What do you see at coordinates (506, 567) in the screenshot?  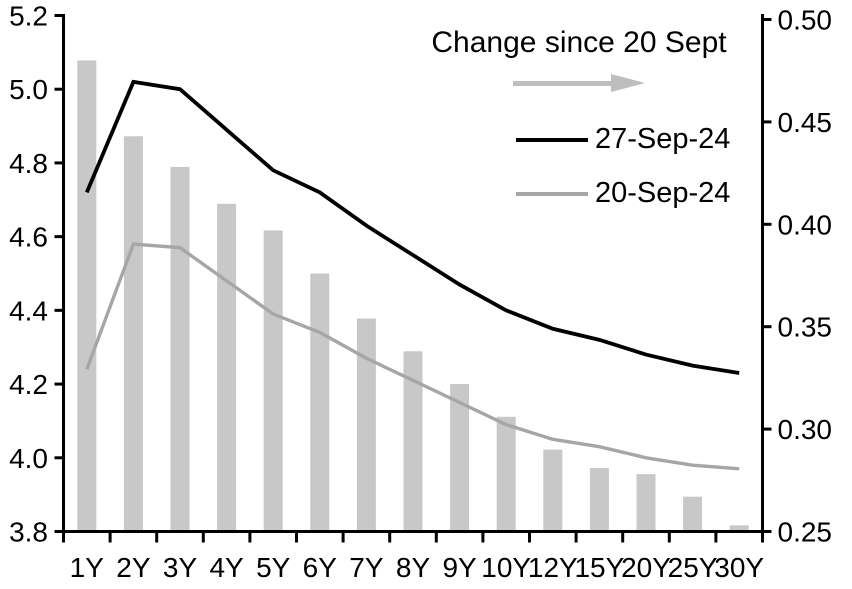 I see `x-axis-tick-label: 10Y` at bounding box center [506, 567].